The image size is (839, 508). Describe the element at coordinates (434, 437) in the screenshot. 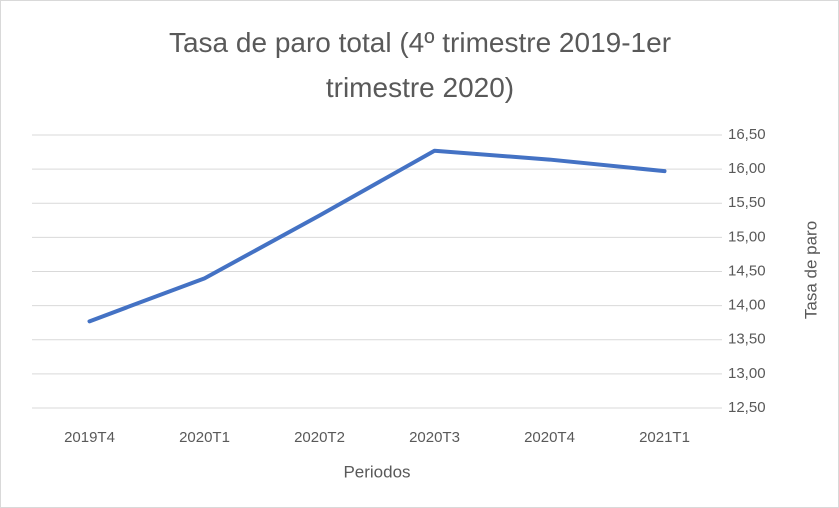

I see `x-tick-label: 2020T3` at that location.